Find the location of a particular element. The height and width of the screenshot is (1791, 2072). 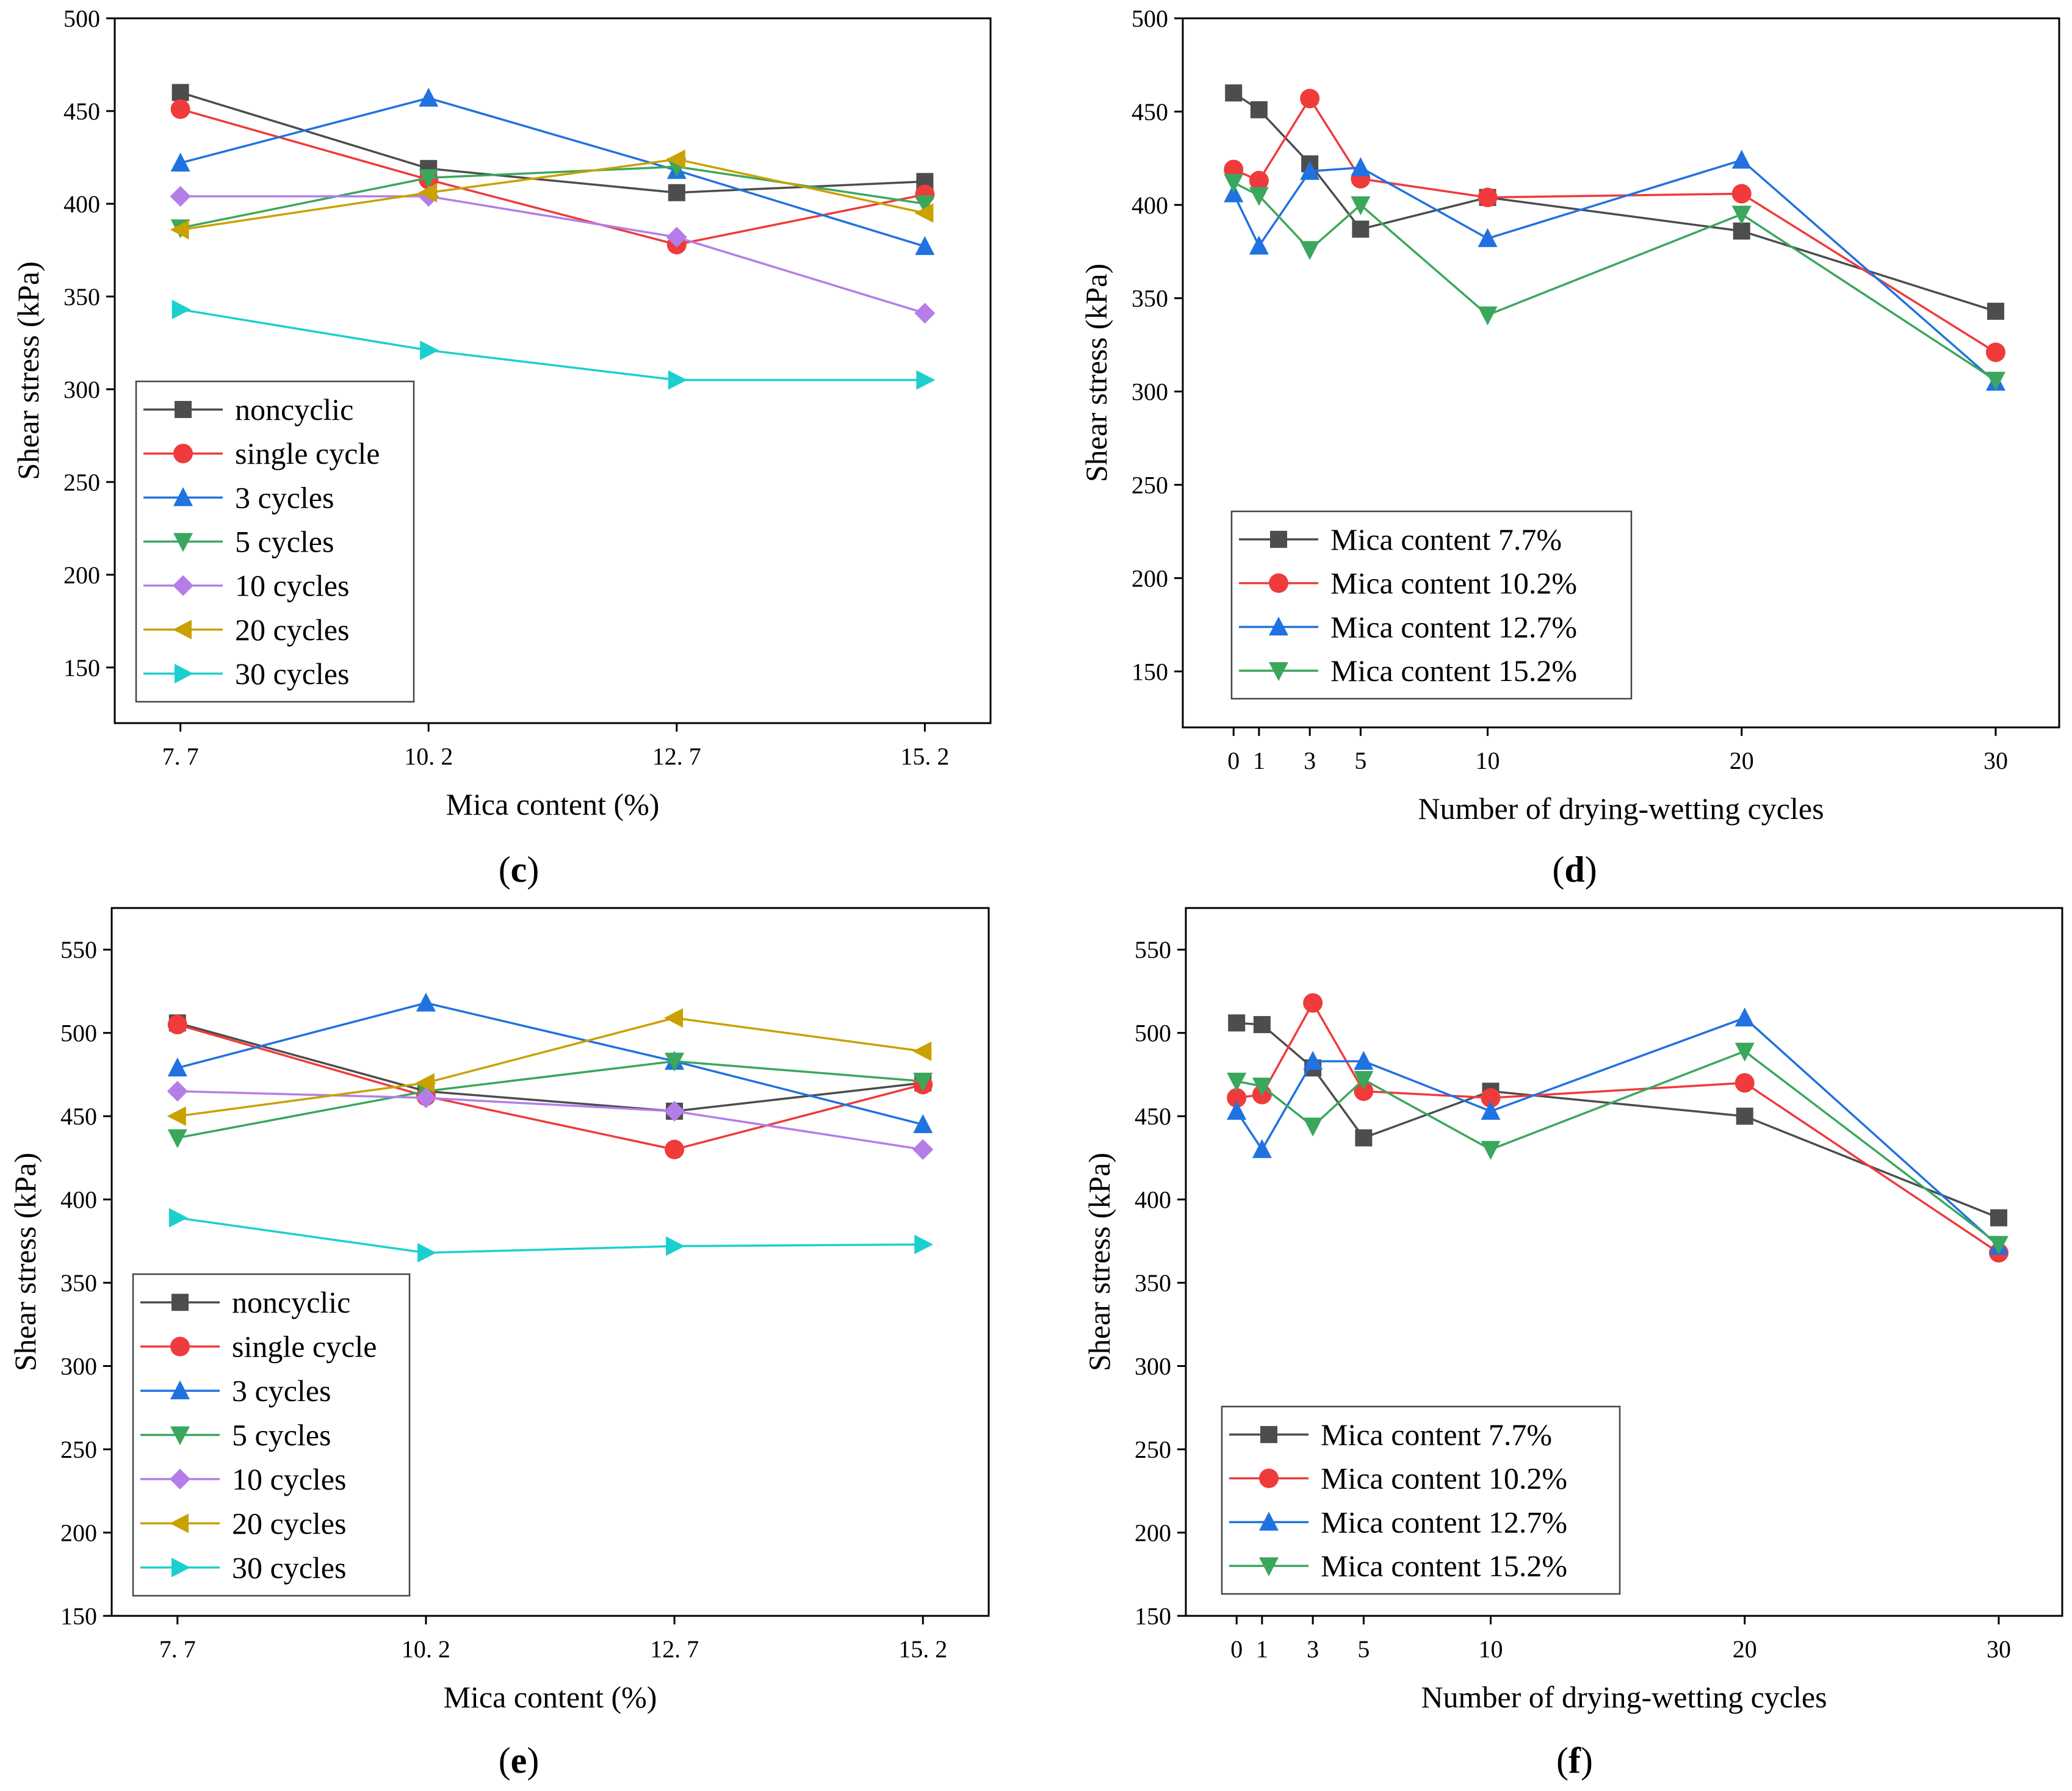

x-tick-label: 15. 2 is located at coordinates (925, 756).